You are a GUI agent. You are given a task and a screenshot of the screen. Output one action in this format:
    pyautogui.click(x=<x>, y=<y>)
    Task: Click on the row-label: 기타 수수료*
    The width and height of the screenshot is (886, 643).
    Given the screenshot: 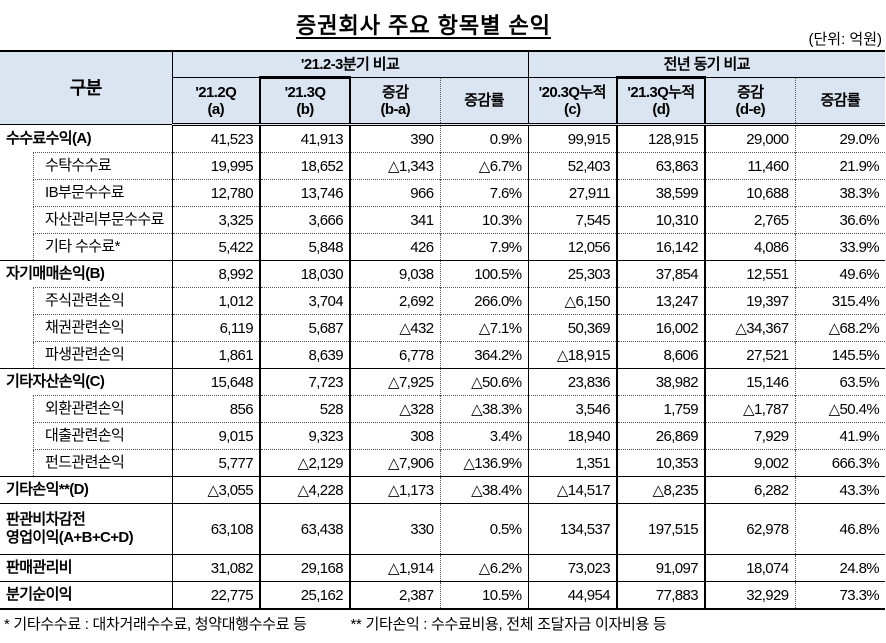 What is the action you would take?
    pyautogui.click(x=86, y=246)
    